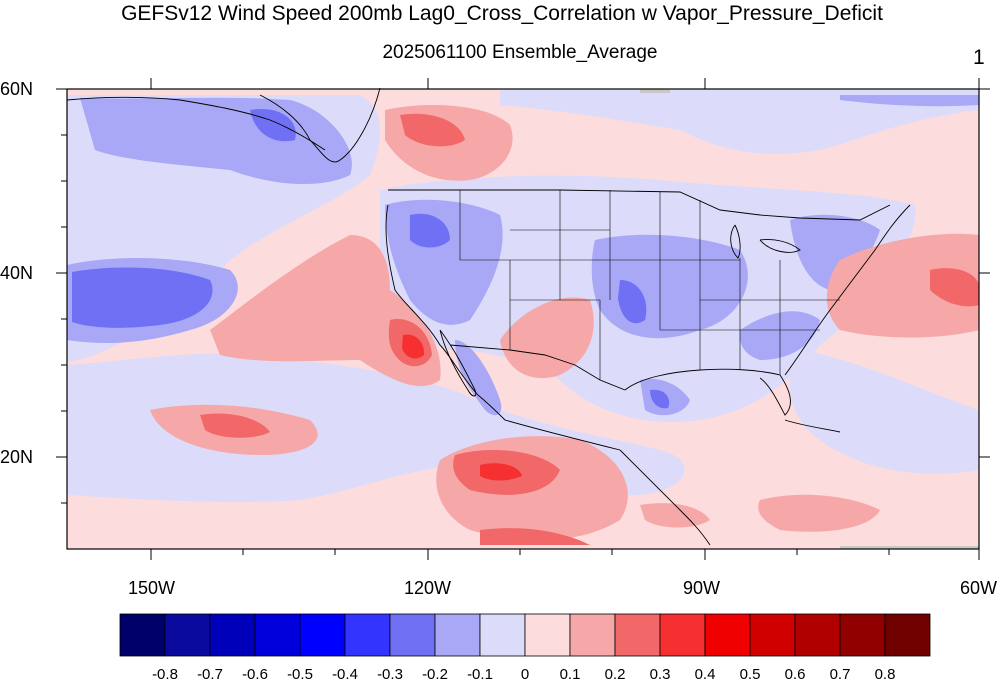 This screenshot has height=683, width=1004. Describe the element at coordinates (165, 674) in the screenshot. I see `colorbar-tick-label: -0.8` at that location.